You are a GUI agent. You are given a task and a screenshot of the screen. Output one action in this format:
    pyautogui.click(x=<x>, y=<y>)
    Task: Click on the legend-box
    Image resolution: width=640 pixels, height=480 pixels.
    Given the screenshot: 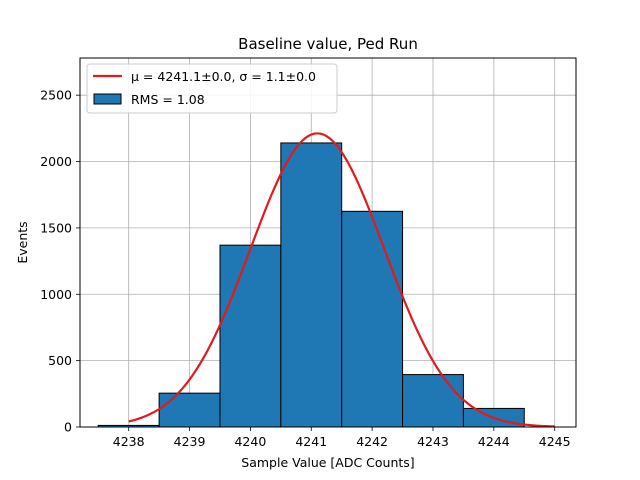 What is the action you would take?
    pyautogui.click(x=212, y=88)
    